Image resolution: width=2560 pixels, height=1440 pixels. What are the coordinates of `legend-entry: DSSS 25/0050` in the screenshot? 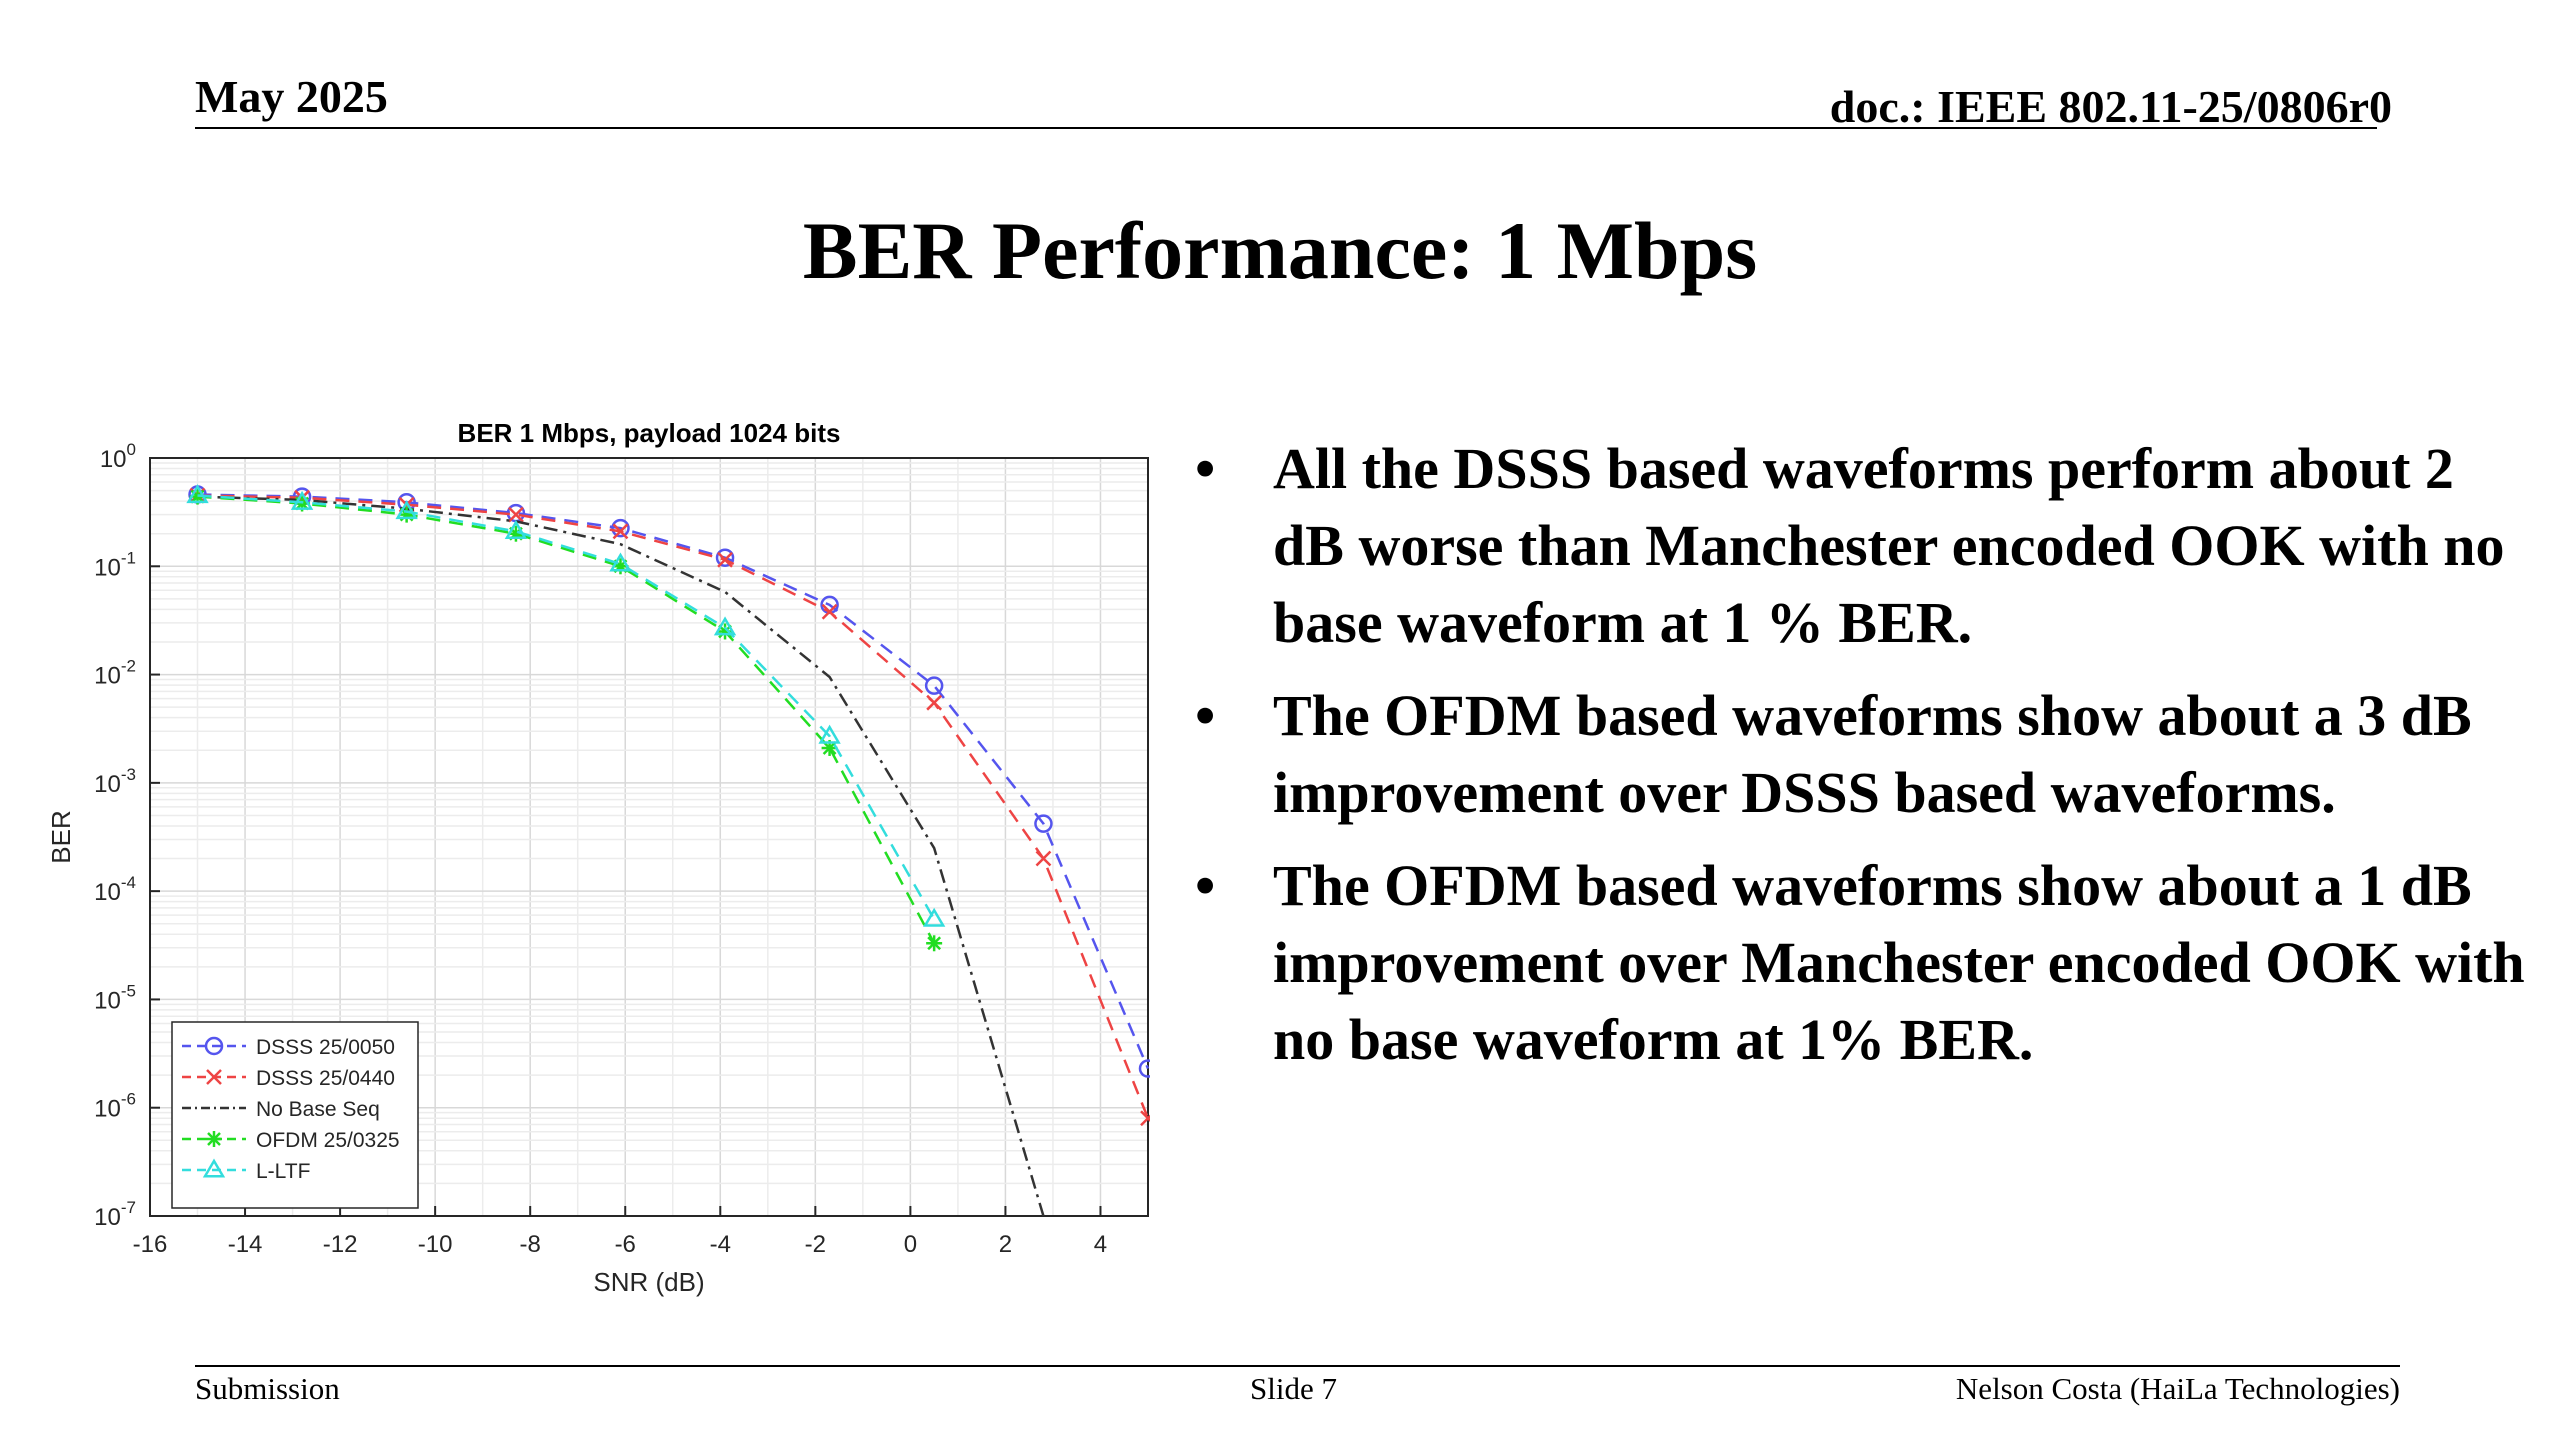 It's located at (288, 1047).